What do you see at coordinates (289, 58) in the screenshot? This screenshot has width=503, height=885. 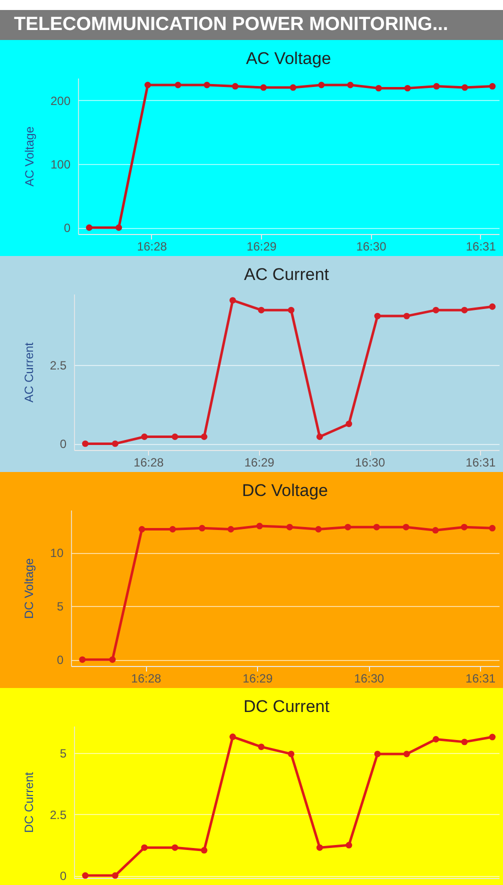 I see `chart-title: AC Voltage` at bounding box center [289, 58].